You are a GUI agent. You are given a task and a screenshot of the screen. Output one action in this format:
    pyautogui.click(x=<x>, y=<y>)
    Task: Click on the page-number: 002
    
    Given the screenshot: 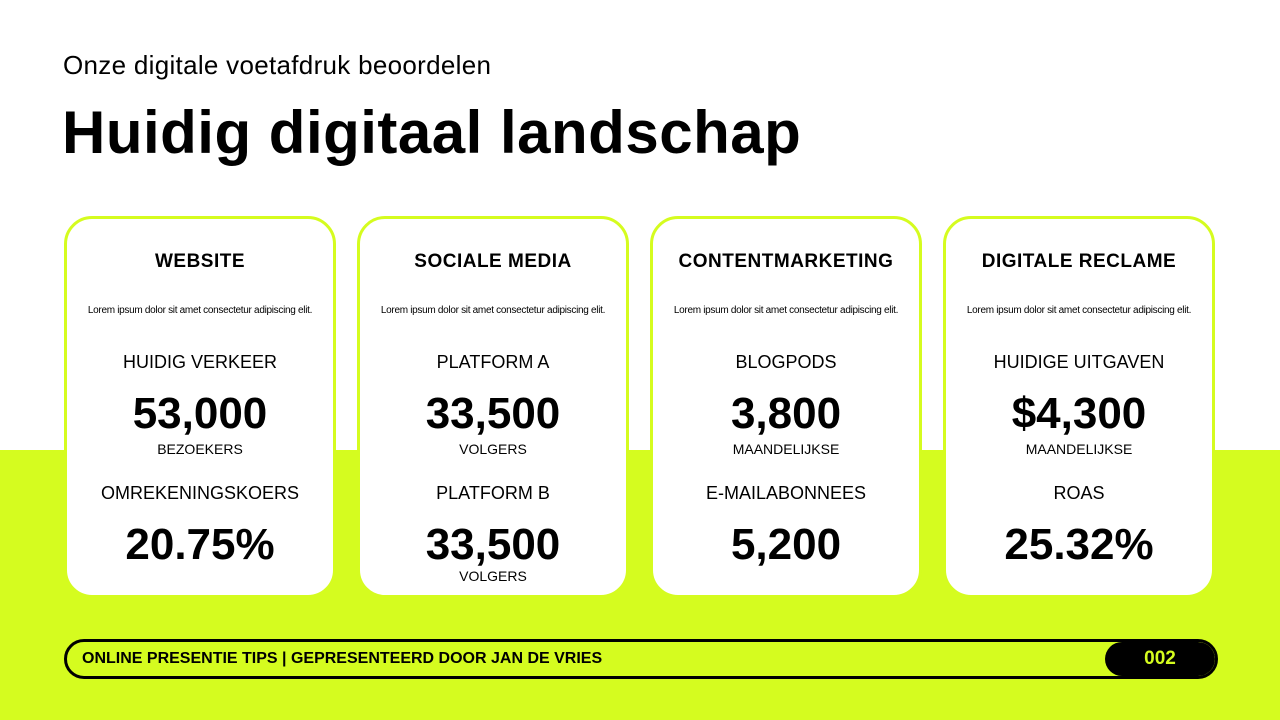 What is the action you would take?
    pyautogui.click(x=1160, y=659)
    